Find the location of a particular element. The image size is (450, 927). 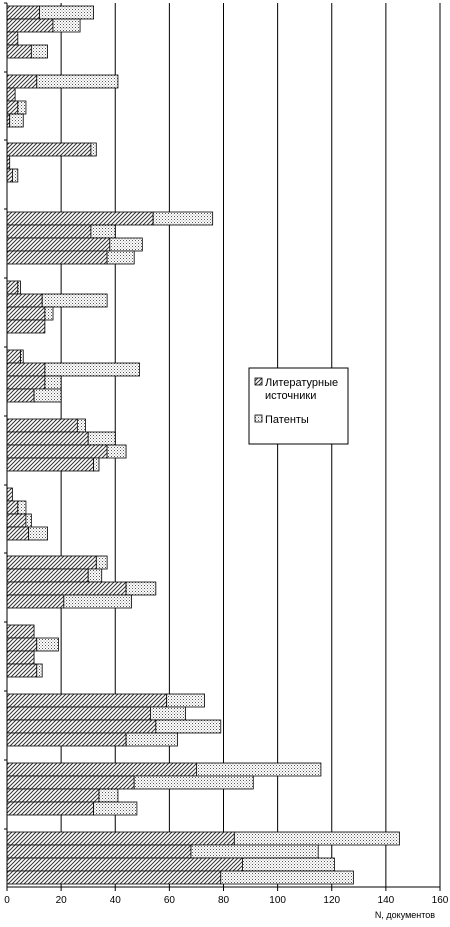

tick-label-40: 40 is located at coordinates (116, 900).